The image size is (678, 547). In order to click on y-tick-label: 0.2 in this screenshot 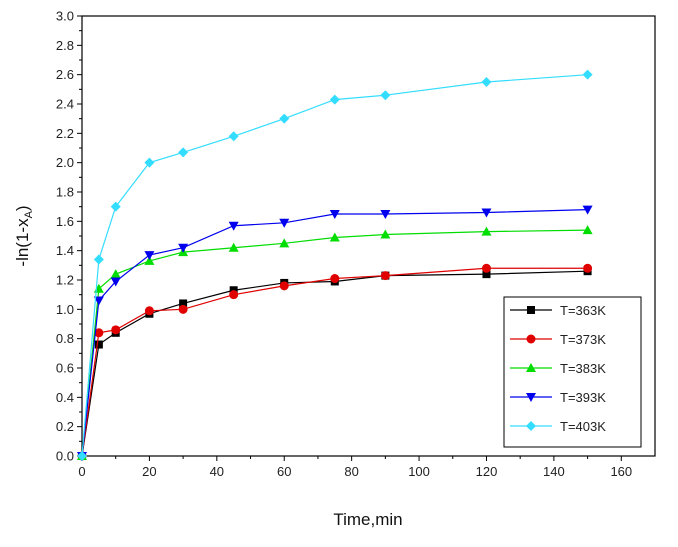, I will do `click(65, 426)`.